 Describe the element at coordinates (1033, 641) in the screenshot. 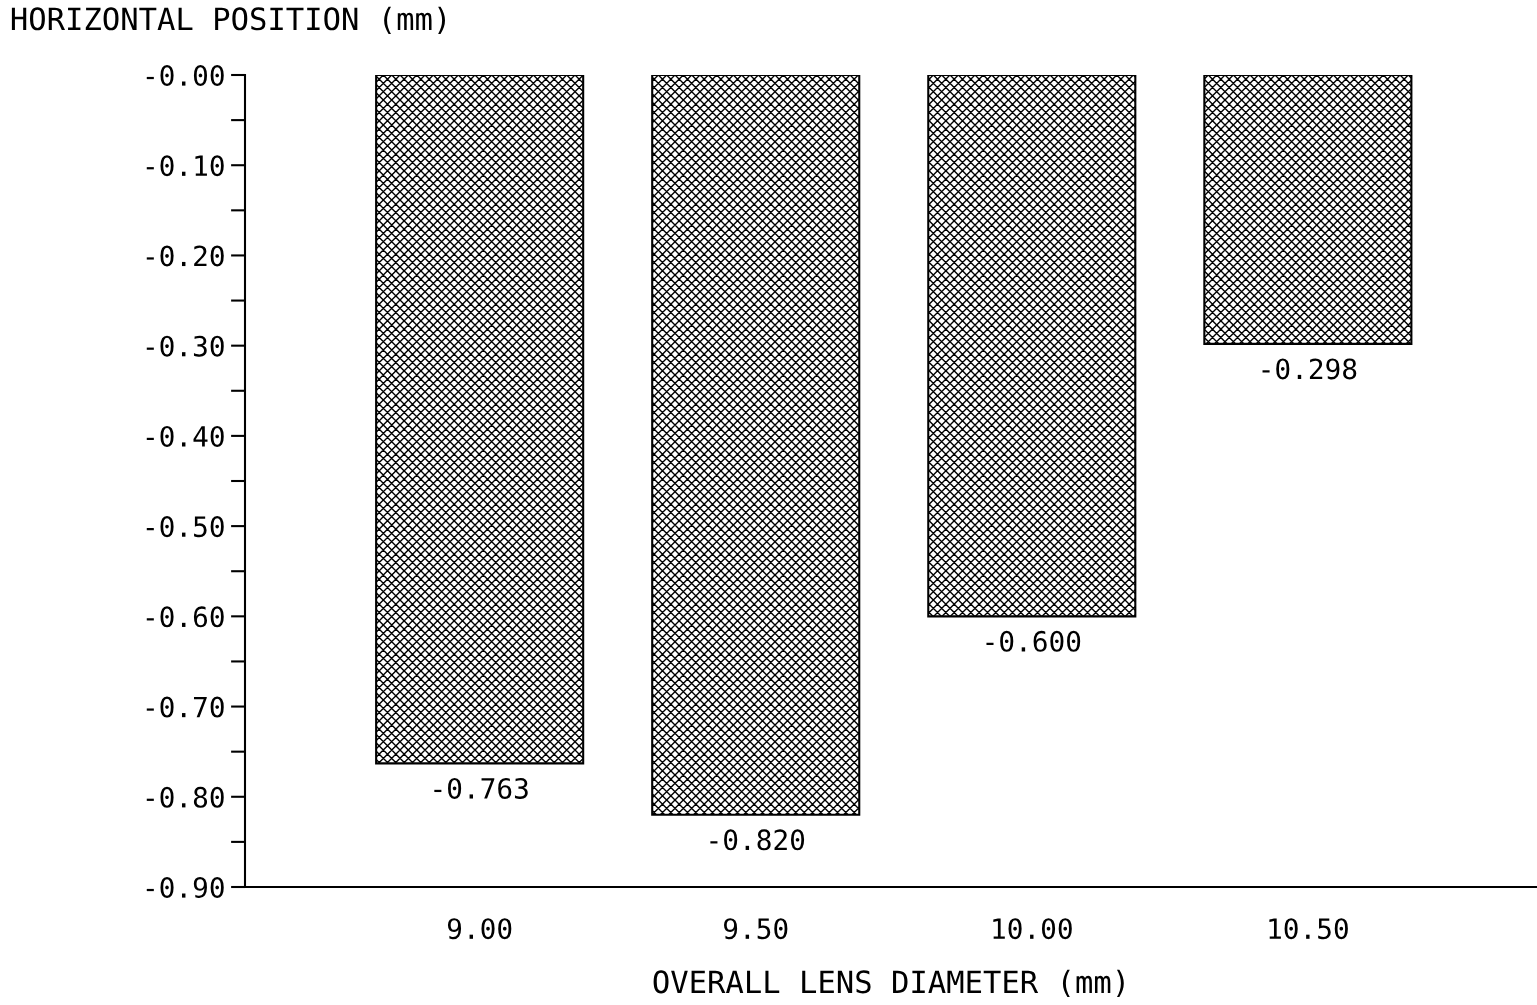

I see `data-label: -0.600` at that location.